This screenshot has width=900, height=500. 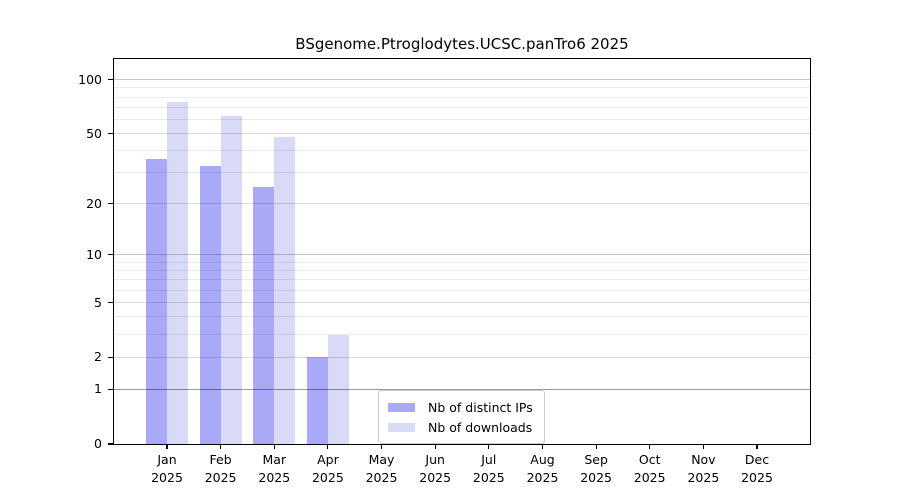 What do you see at coordinates (543, 469) in the screenshot?
I see `x-tick-label: Aug 2025` at bounding box center [543, 469].